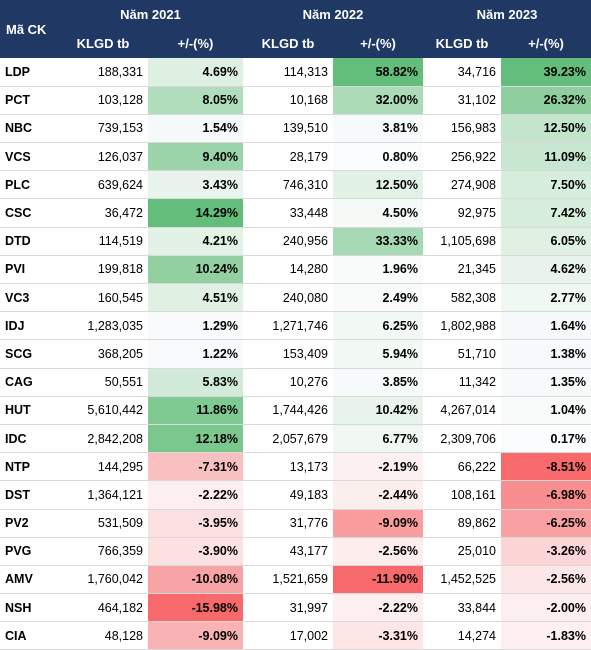  I want to click on table-row: CIA 48,128 -9.09% 17,002 -3.31% 14,274 -1.83%, so click(295, 635).